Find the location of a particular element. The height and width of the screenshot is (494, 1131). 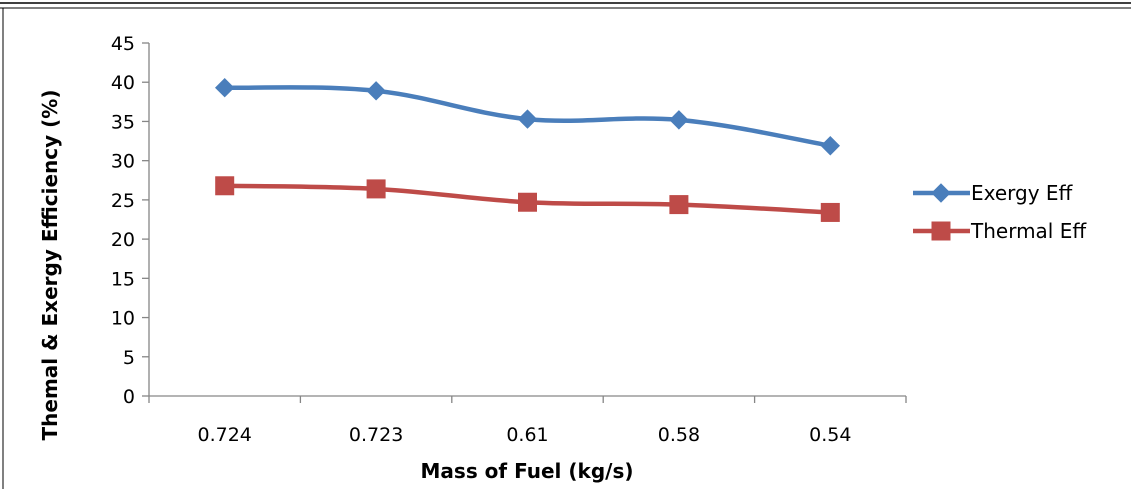

x-axis-title: Mass of Fuel (kg/s) is located at coordinates (527, 471).